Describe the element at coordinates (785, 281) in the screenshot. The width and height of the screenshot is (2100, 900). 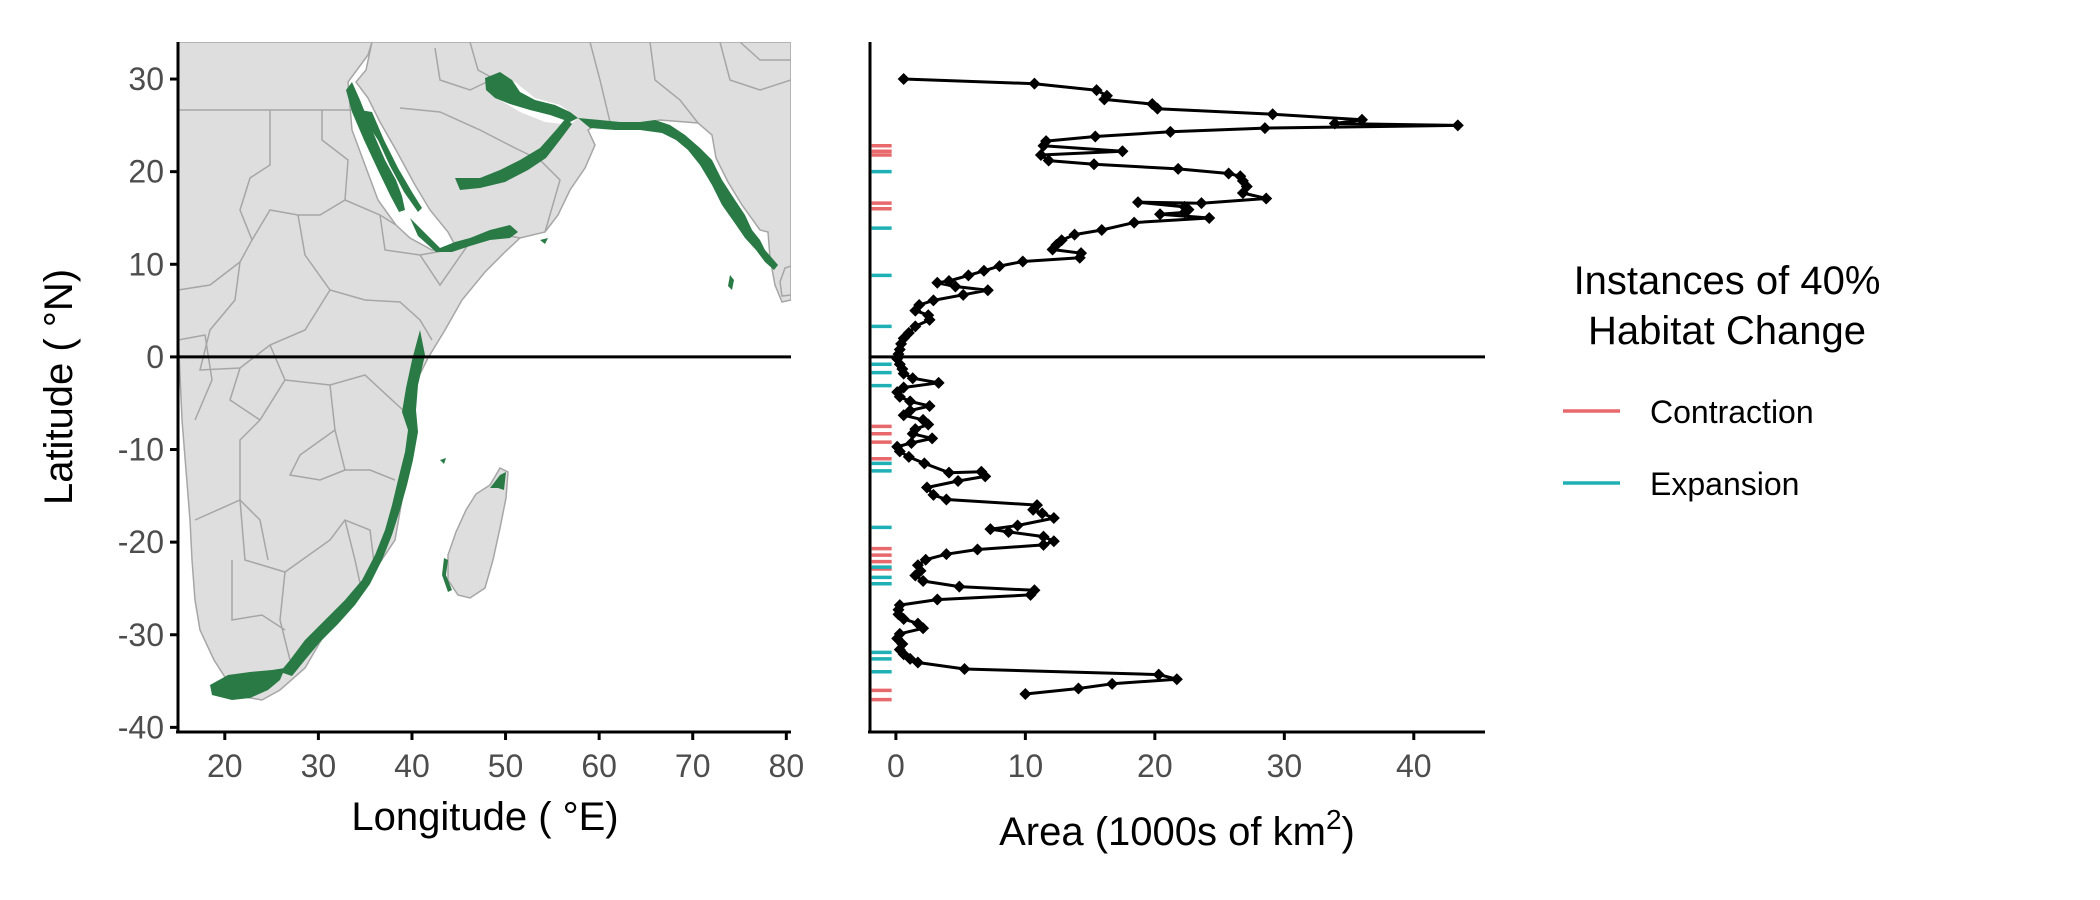
I see `land-srilanka` at that location.